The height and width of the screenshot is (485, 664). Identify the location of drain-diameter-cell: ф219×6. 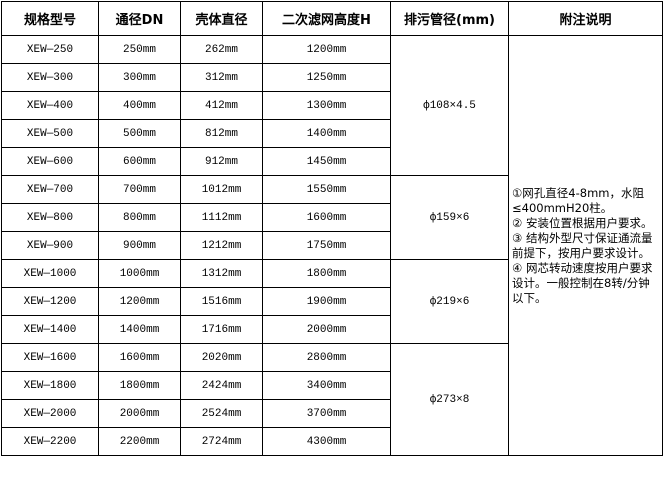
(449, 301).